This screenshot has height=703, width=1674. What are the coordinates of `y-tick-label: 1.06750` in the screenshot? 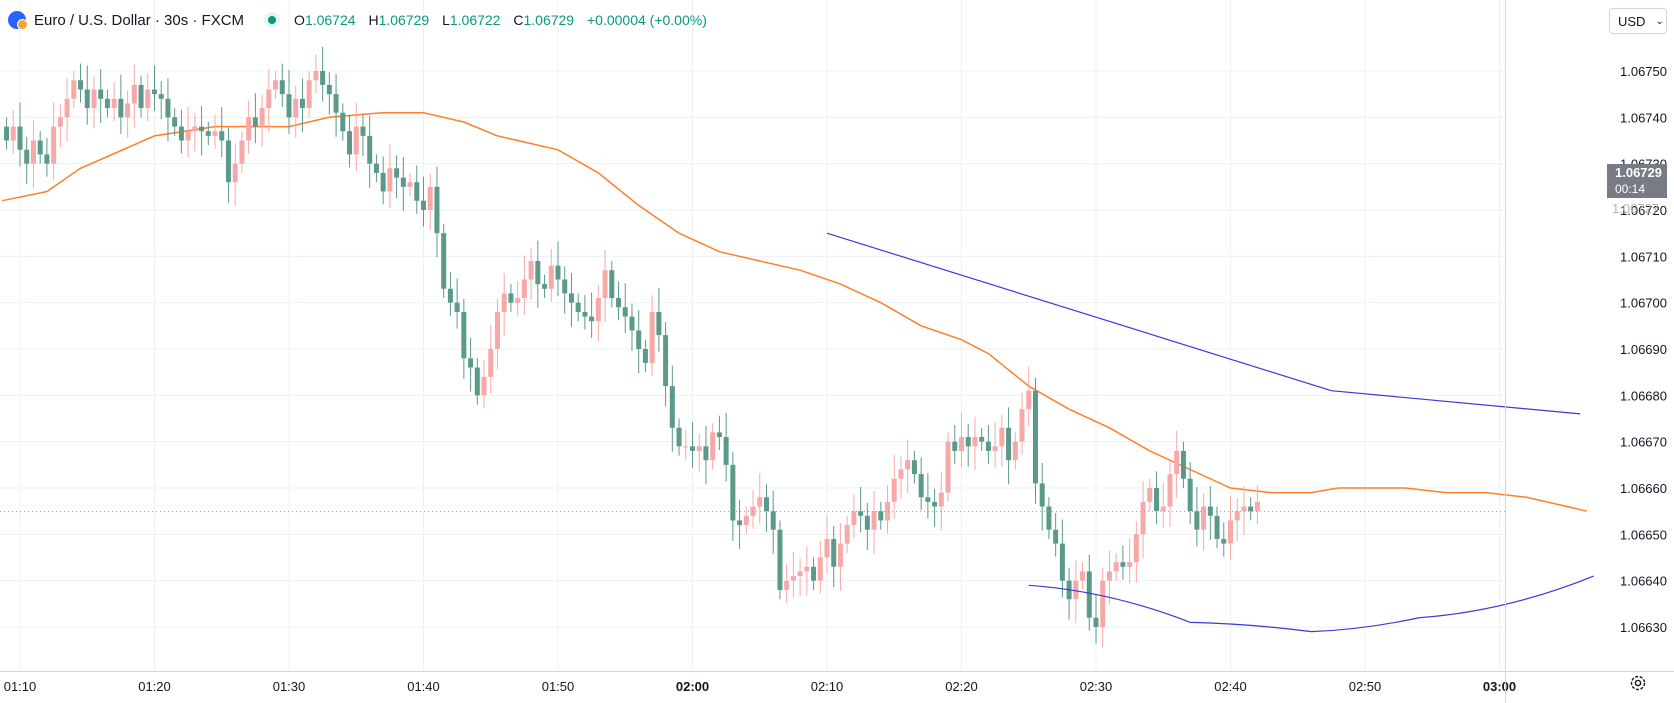 It's located at (1643, 71).